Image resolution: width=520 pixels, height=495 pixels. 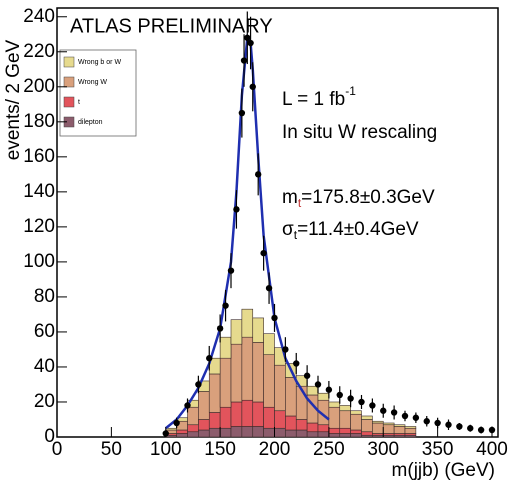 What do you see at coordinates (39, 156) in the screenshot?
I see `y-tick-label: 160` at bounding box center [39, 156].